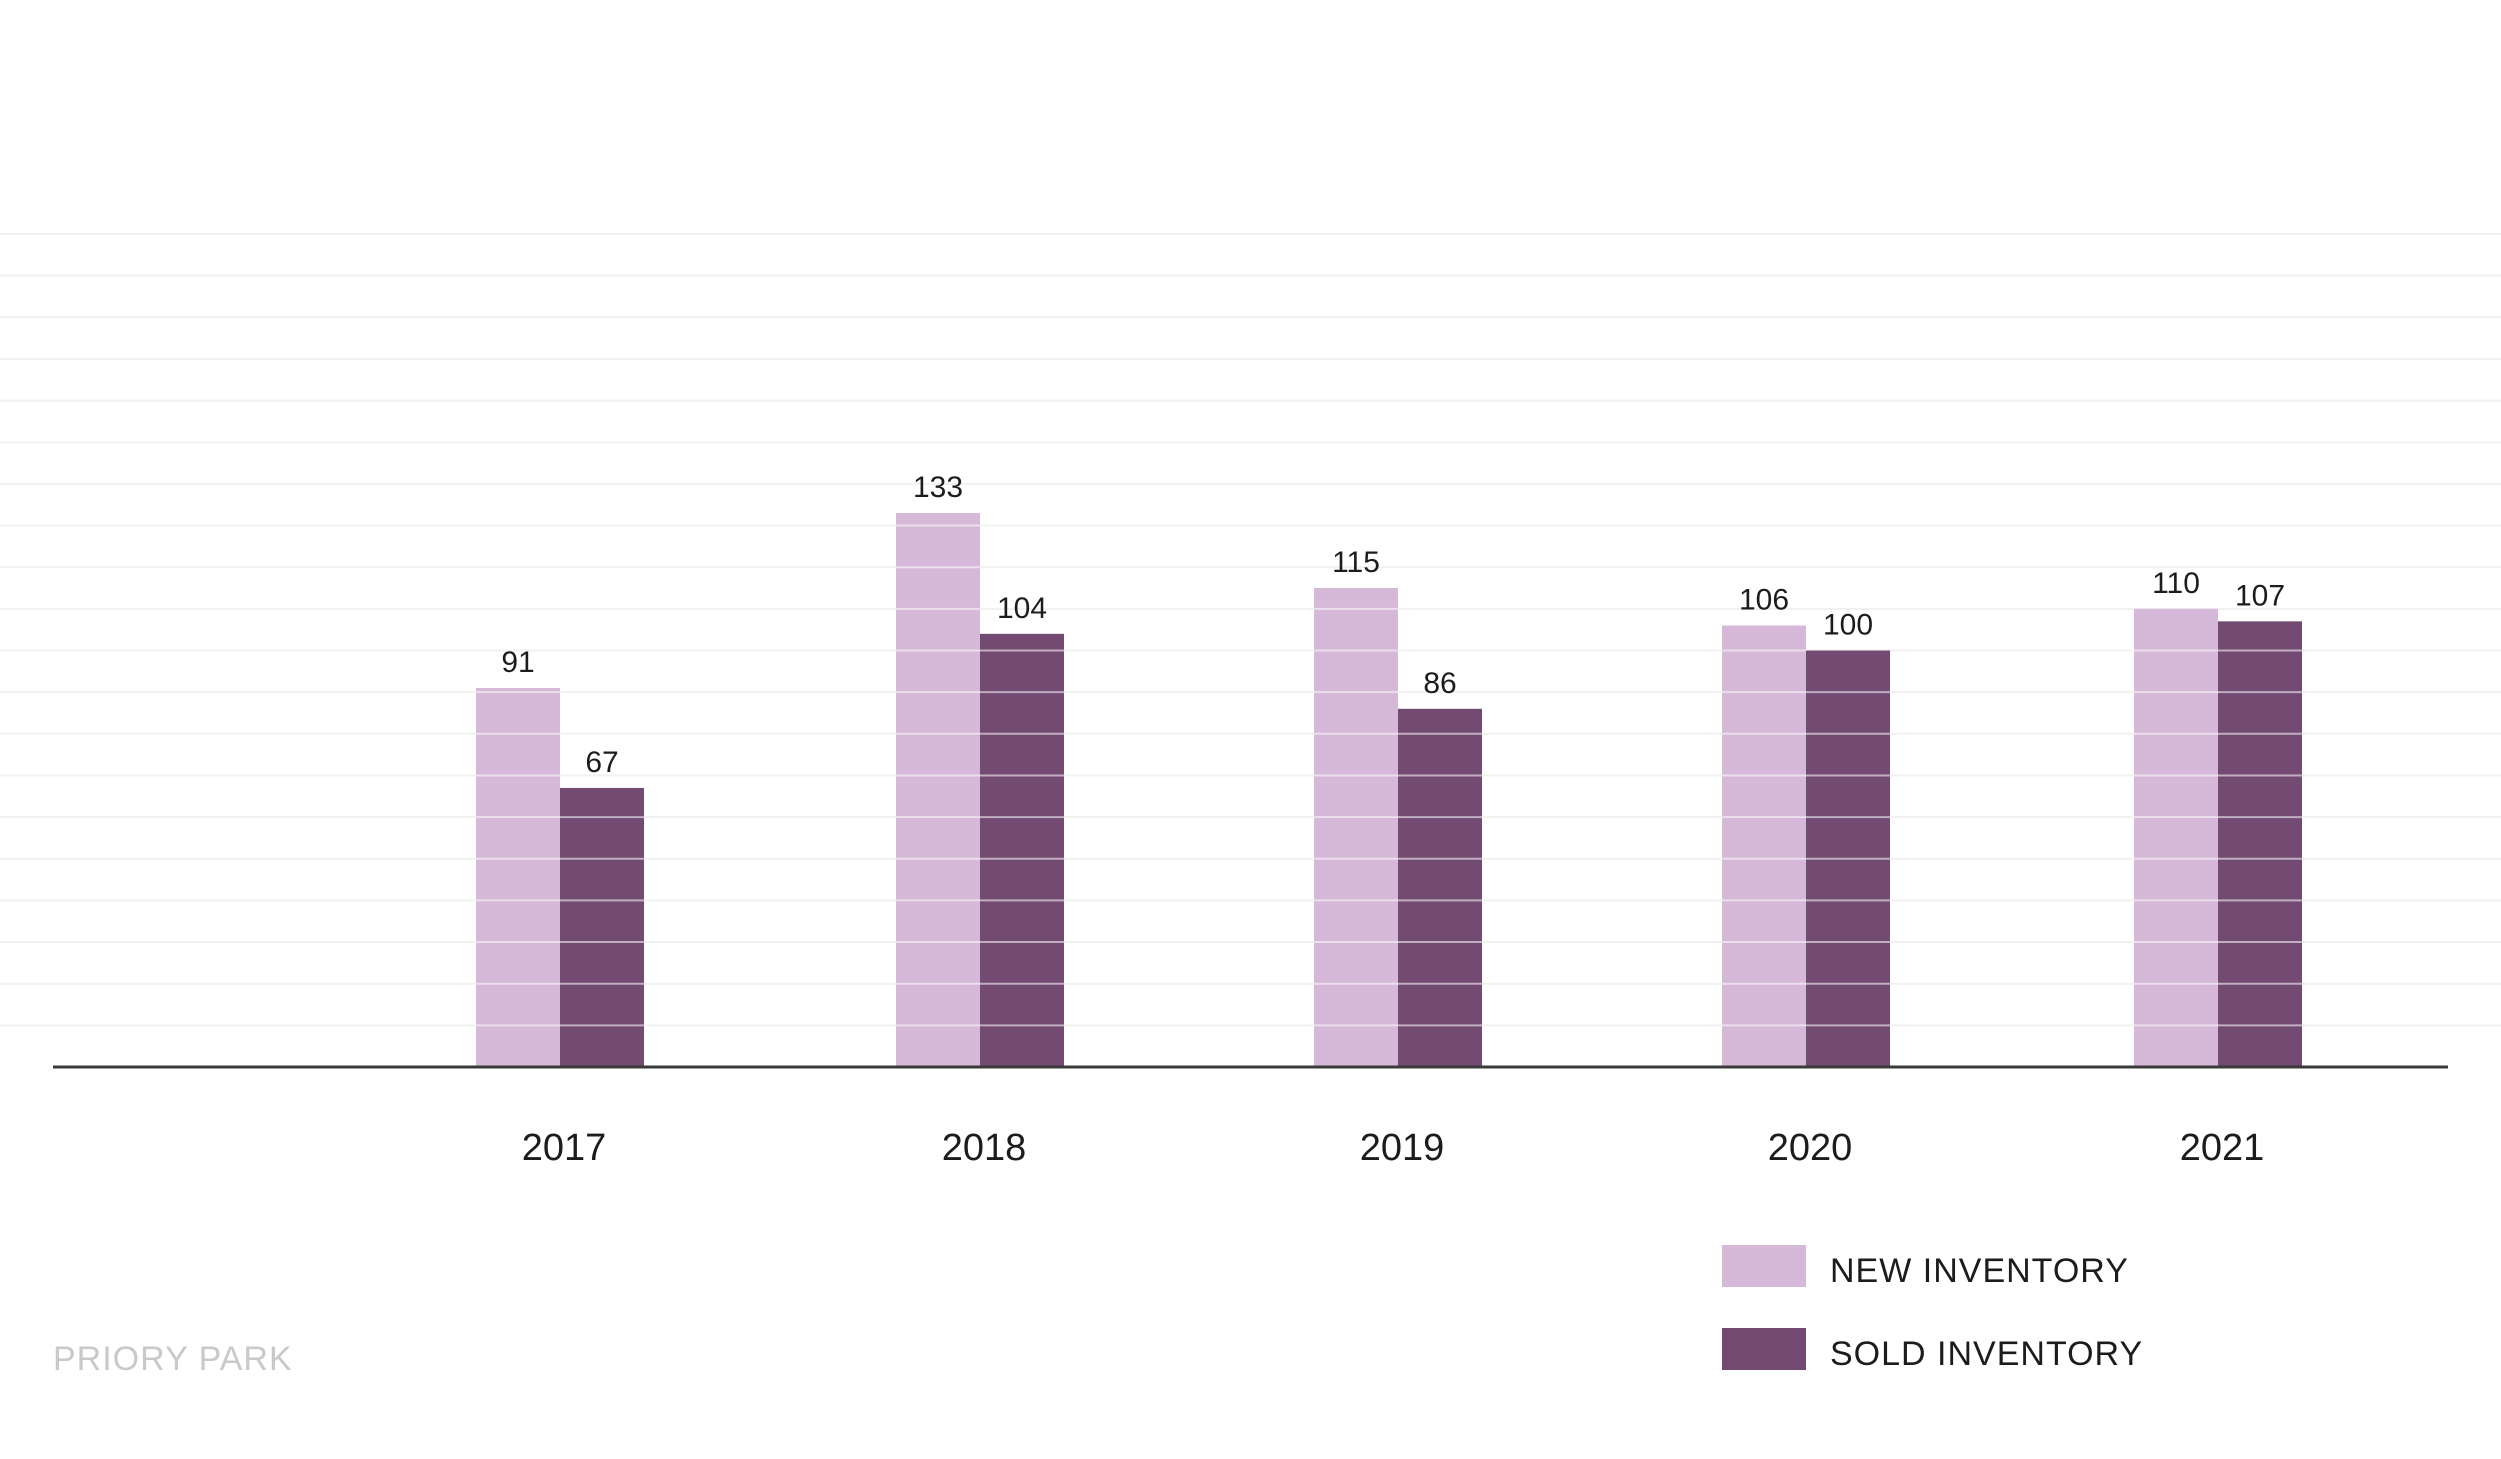  I want to click on value-label: 107, so click(2260, 595).